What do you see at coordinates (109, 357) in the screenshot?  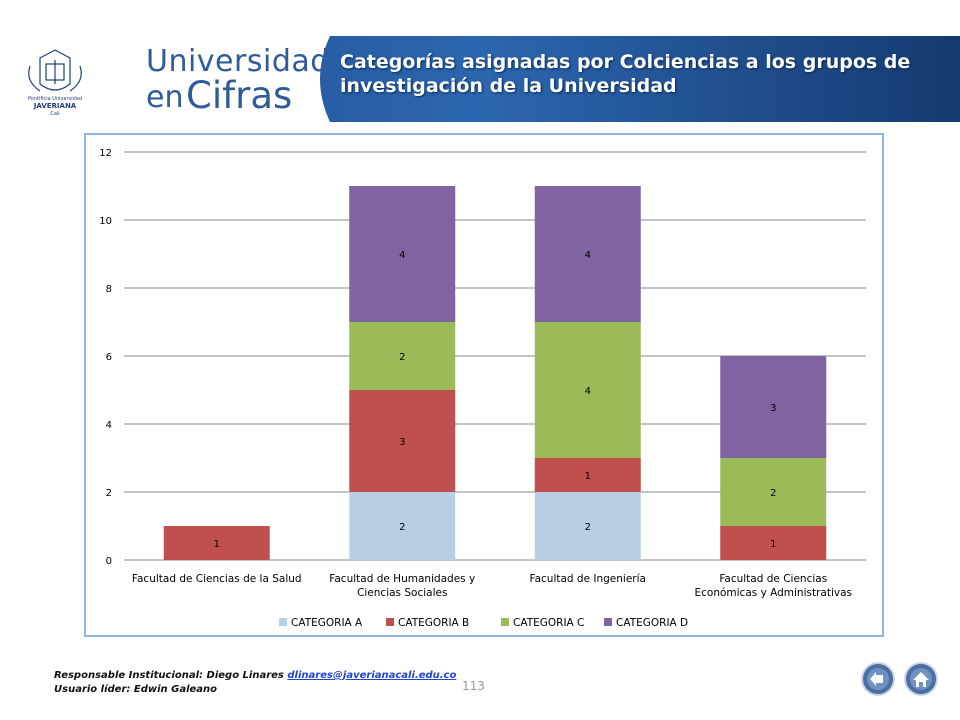 I see `y-tick-label: 6` at bounding box center [109, 357].